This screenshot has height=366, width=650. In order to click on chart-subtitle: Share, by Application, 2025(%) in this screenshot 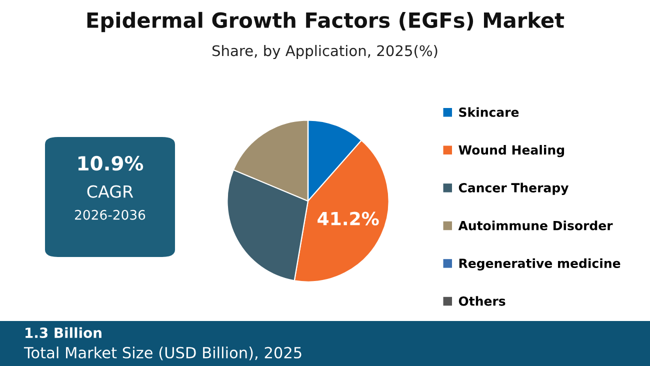, I will do `click(325, 52)`.